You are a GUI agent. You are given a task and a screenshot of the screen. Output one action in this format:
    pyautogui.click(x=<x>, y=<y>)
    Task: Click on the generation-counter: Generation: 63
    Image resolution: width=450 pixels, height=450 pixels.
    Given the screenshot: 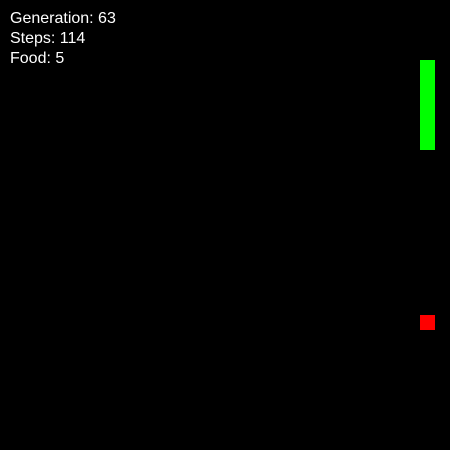 What is the action you would take?
    pyautogui.click(x=63, y=18)
    